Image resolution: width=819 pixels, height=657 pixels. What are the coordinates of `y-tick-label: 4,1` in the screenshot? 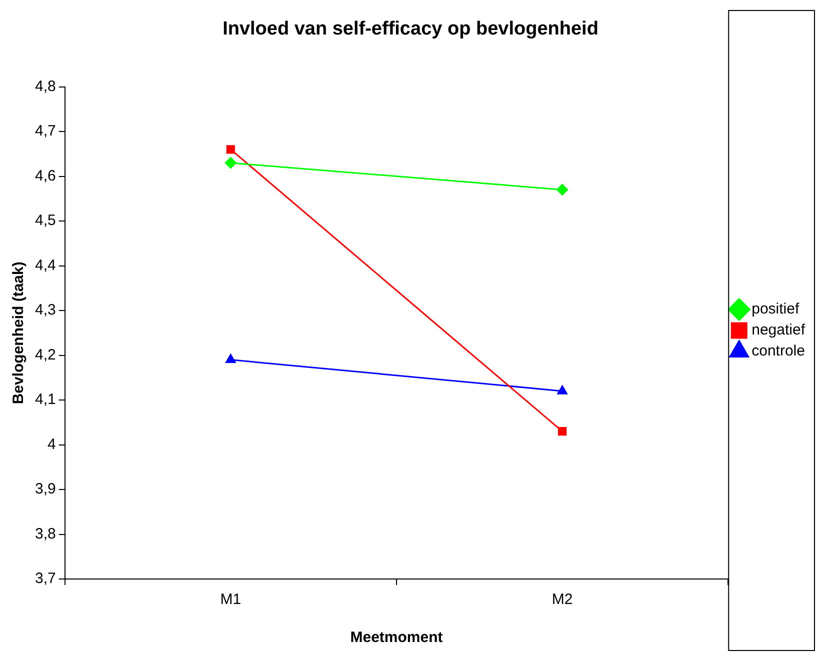 It's located at (45, 399).